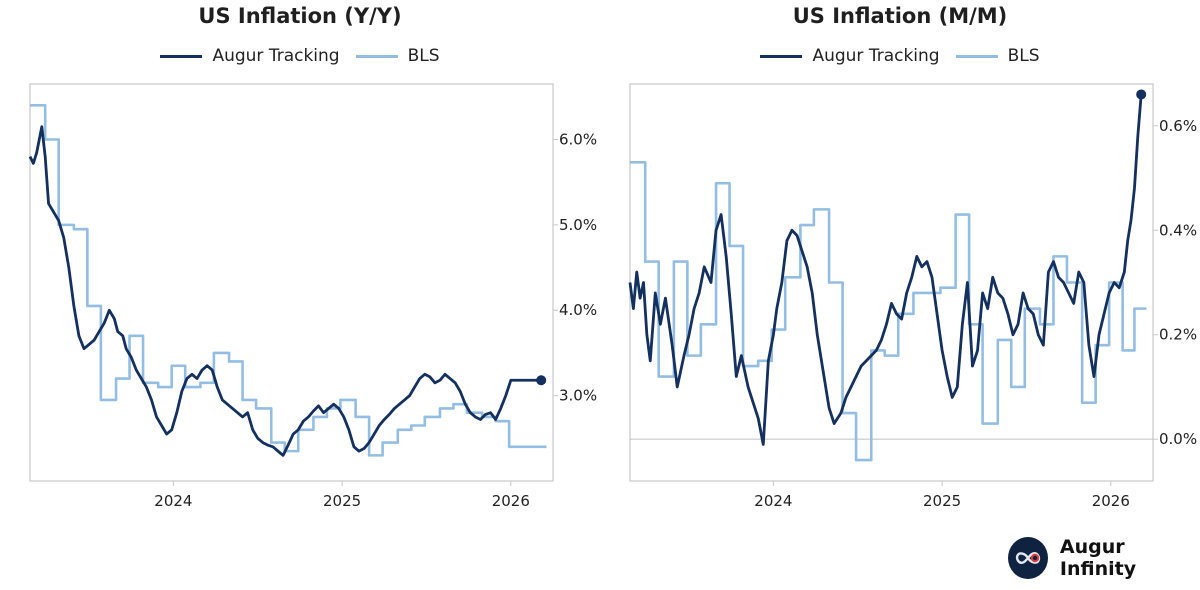 This screenshot has height=590, width=1200. I want to click on branding: Augur Infinity, so click(1104, 558).